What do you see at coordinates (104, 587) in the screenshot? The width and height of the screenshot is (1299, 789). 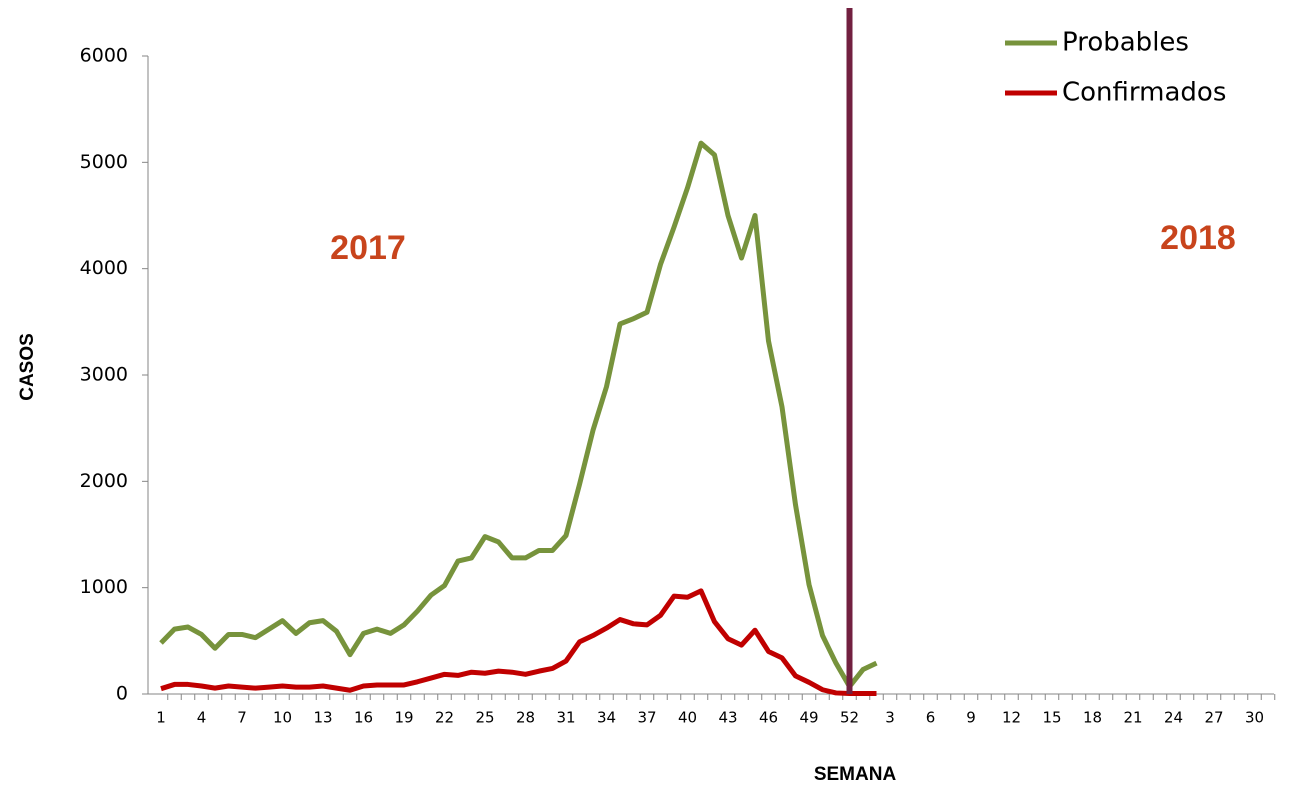 I see `y-tick-label: 1000` at bounding box center [104, 587].